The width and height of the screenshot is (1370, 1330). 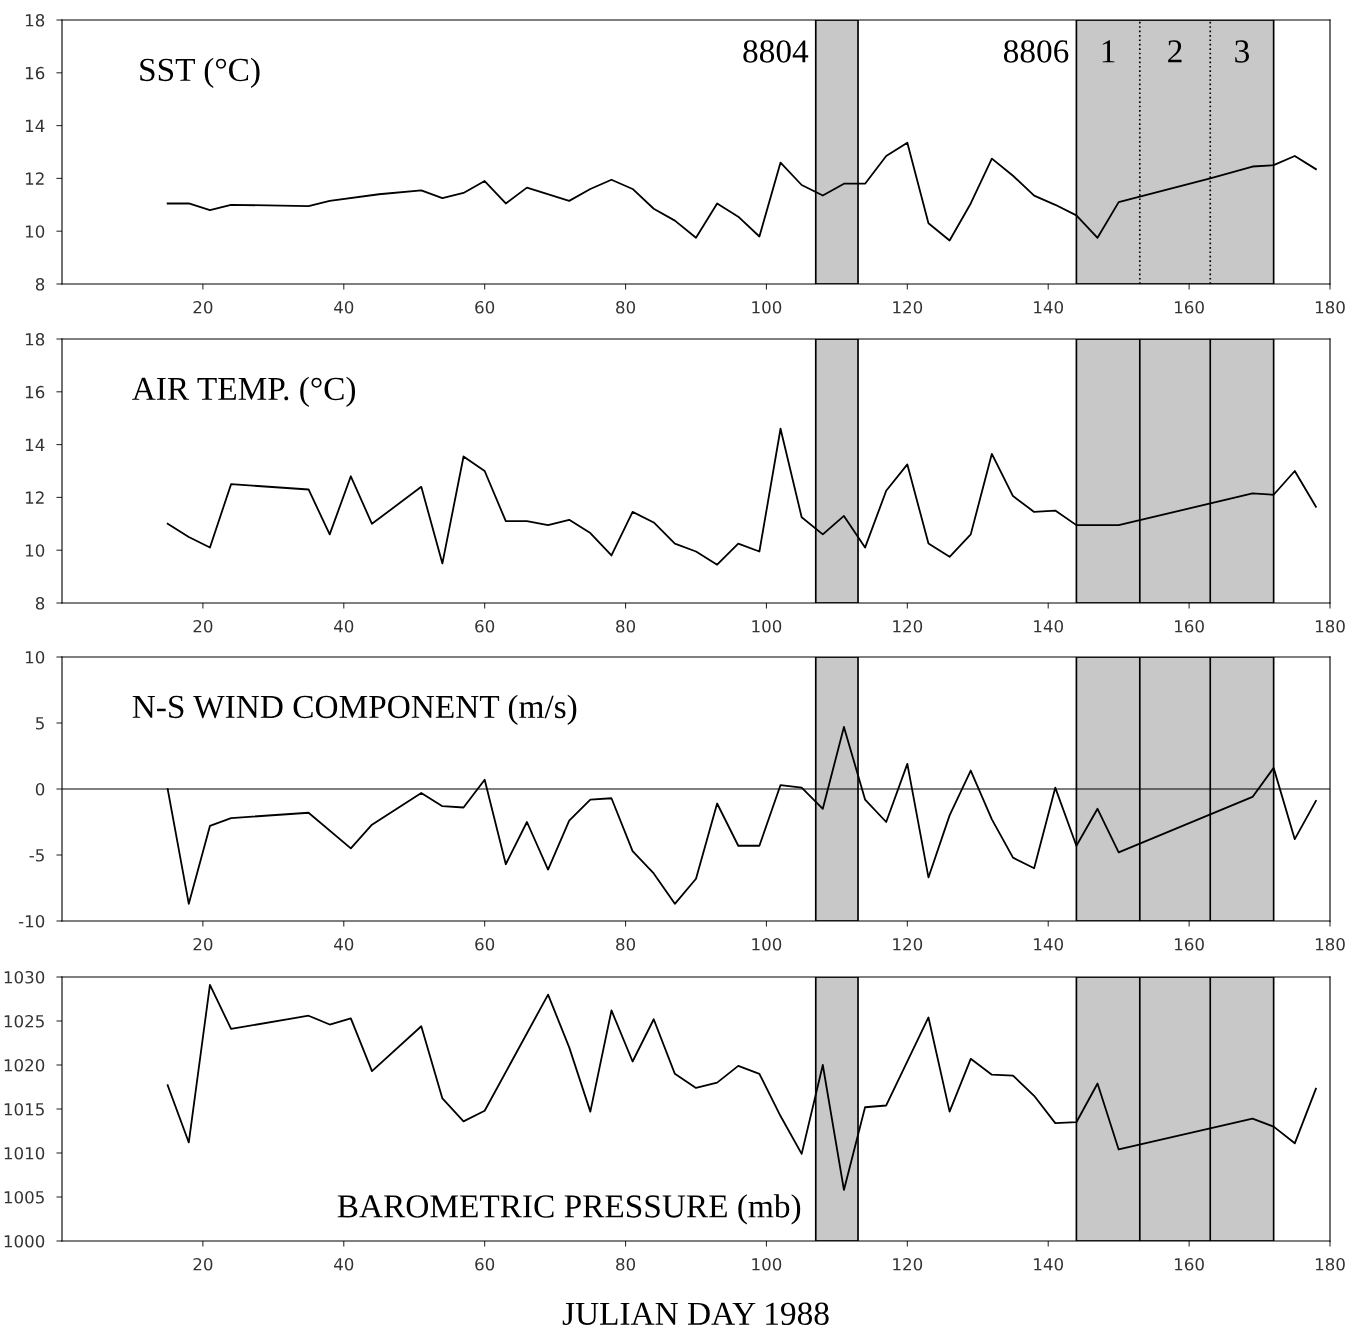 I want to click on y-tick-label: 1030, so click(x=24, y=977).